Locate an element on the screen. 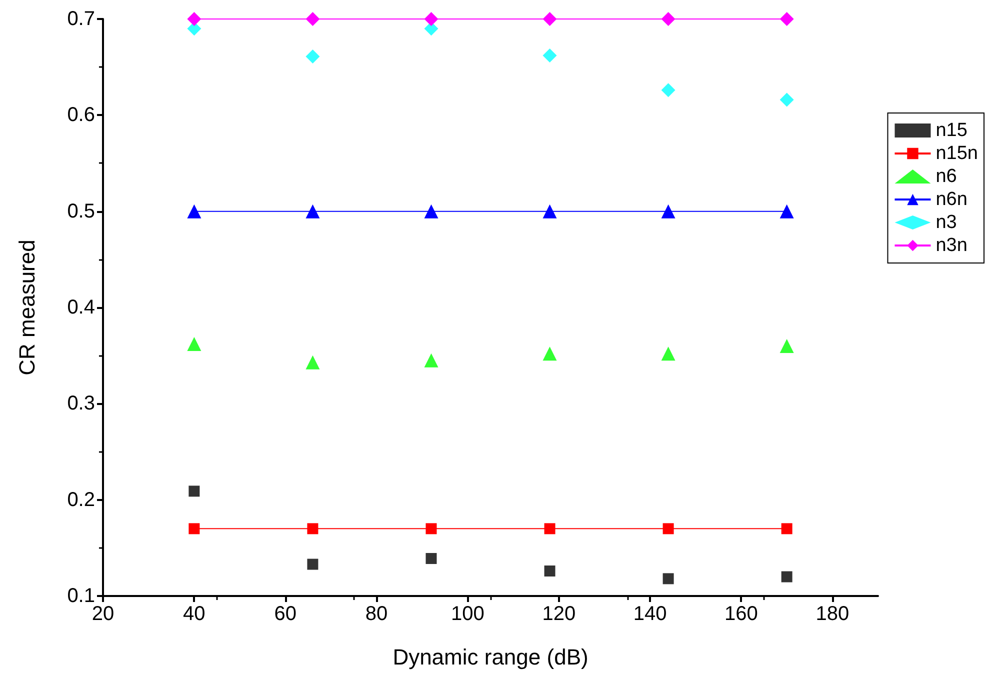 This screenshot has height=681, width=987. legend-label: n6n is located at coordinates (952, 199).